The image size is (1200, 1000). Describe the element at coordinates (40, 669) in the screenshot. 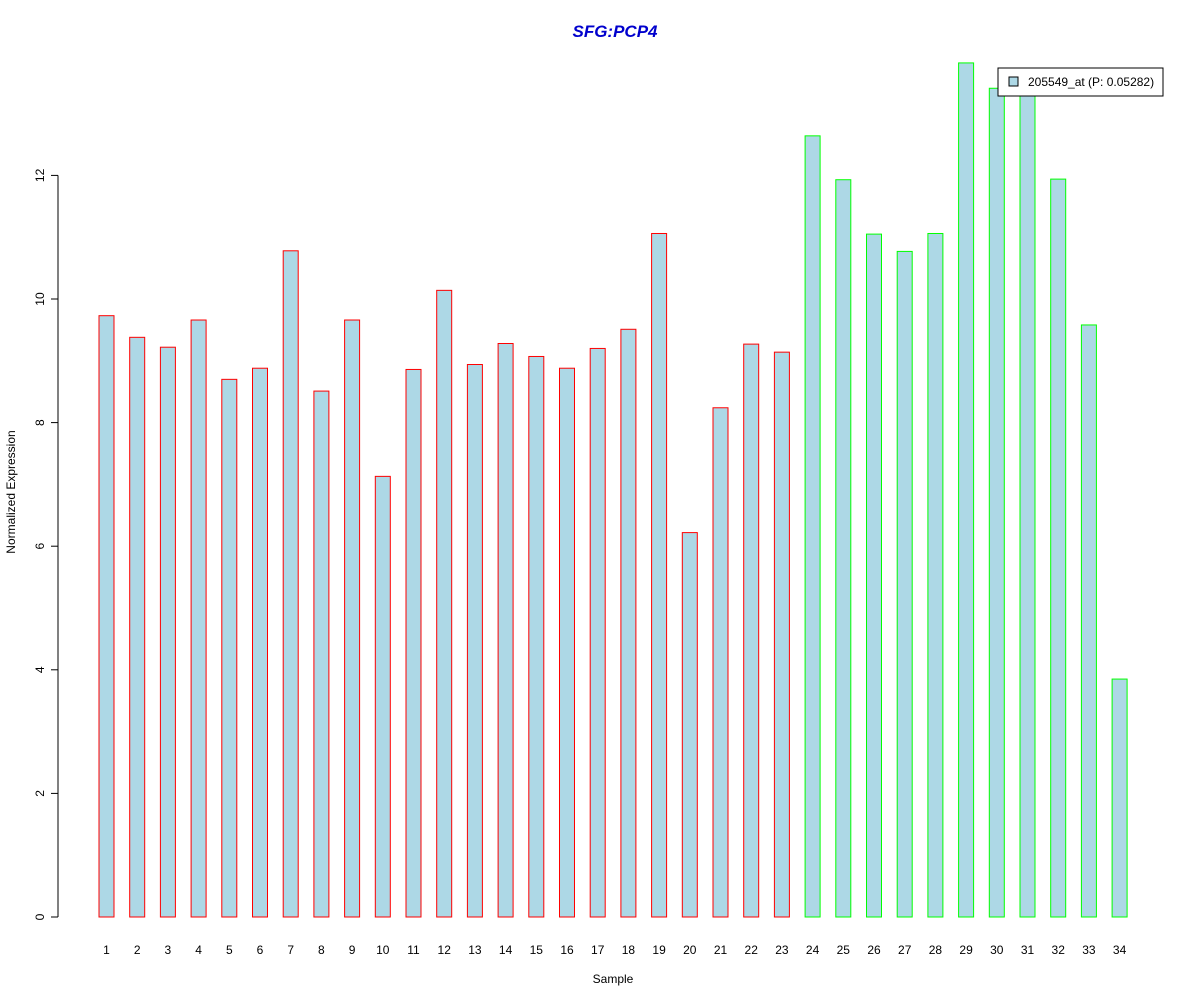

I see `y-tick-label: 4` at that location.